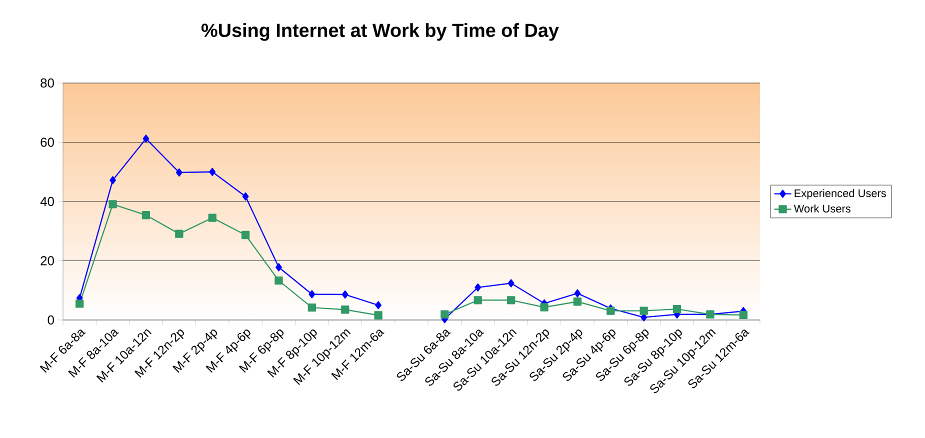  What do you see at coordinates (51, 320) in the screenshot?
I see `y-tick-label: 0` at bounding box center [51, 320].